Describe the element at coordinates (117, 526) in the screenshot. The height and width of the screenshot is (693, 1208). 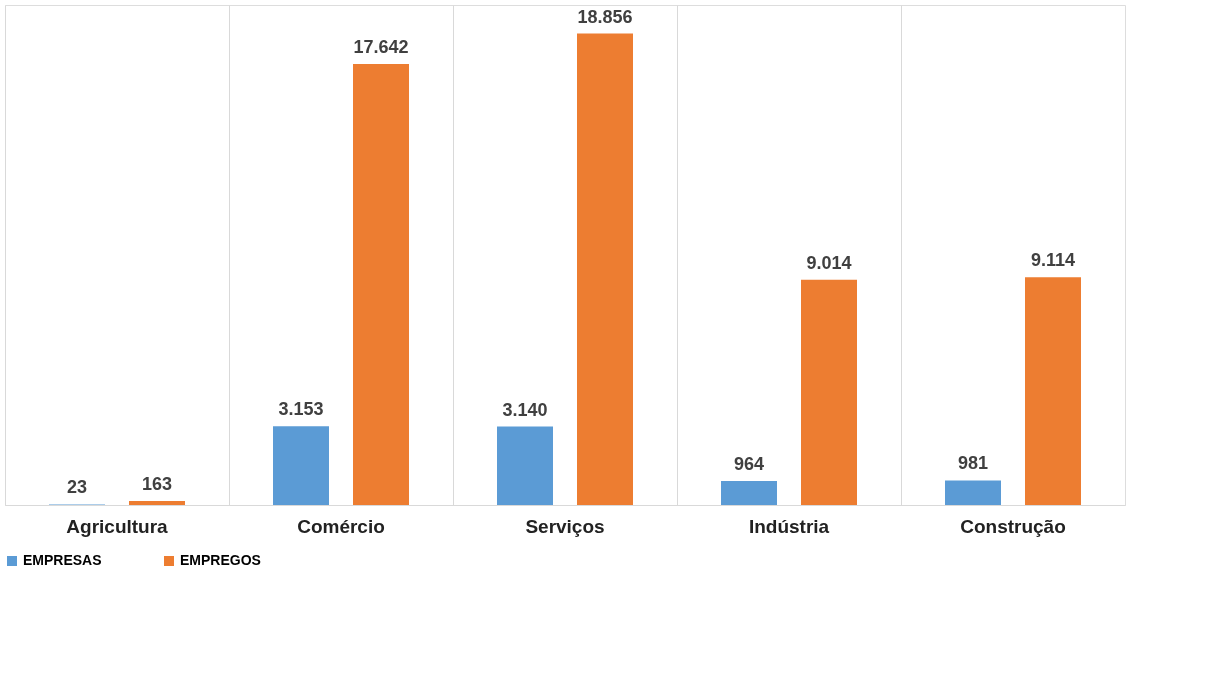
I see `x-tick-label: Agricultura` at that location.